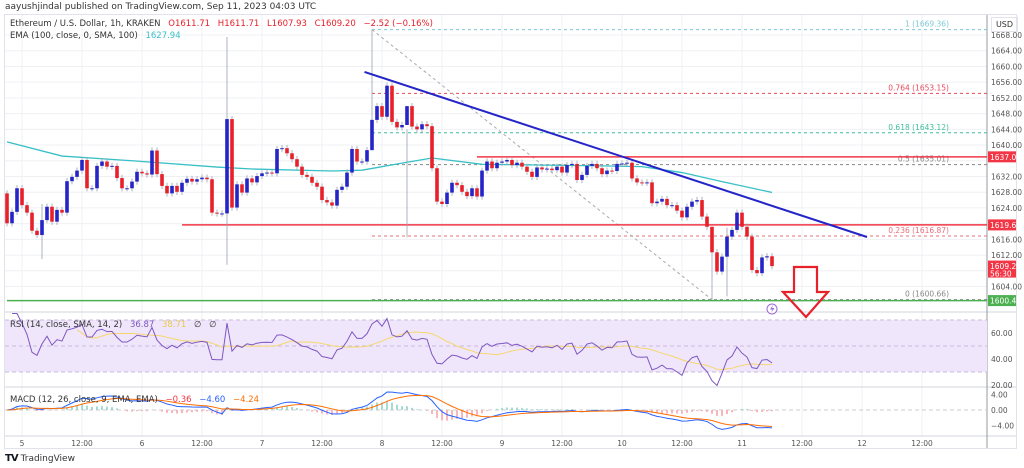  Describe the element at coordinates (918, 230) in the screenshot. I see `fib-level-label: 0.236 (1616.87)` at that location.